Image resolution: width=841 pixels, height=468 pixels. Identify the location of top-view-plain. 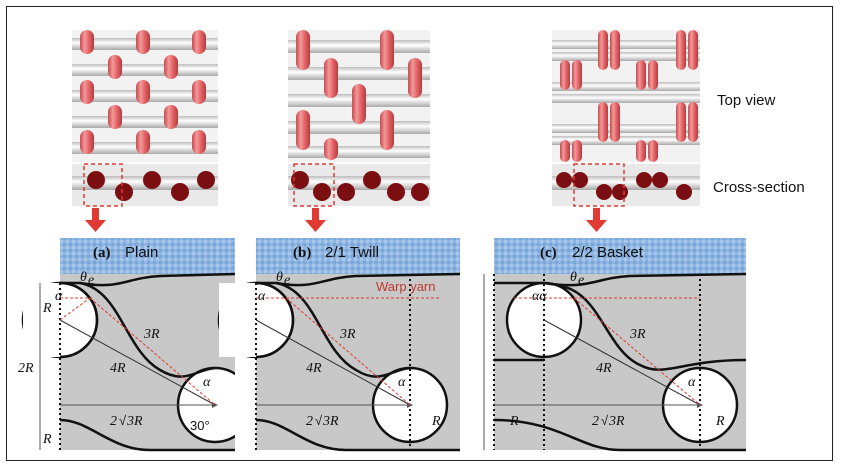
(145, 118).